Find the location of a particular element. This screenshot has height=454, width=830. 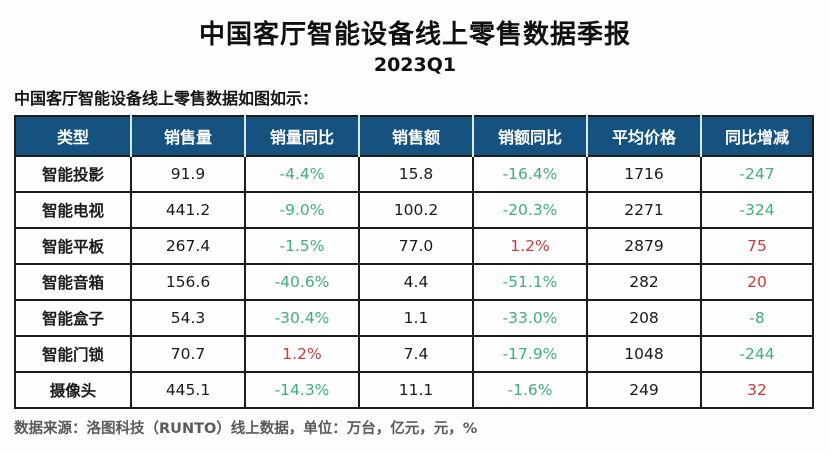

cell-value_yoy: -17.9% is located at coordinates (530, 354).